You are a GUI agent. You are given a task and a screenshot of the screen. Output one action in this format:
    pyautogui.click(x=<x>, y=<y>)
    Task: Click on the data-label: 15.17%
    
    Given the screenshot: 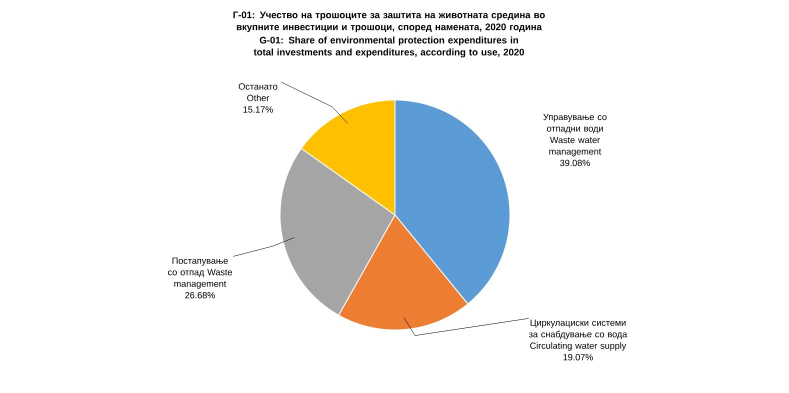 What is the action you would take?
    pyautogui.click(x=258, y=109)
    